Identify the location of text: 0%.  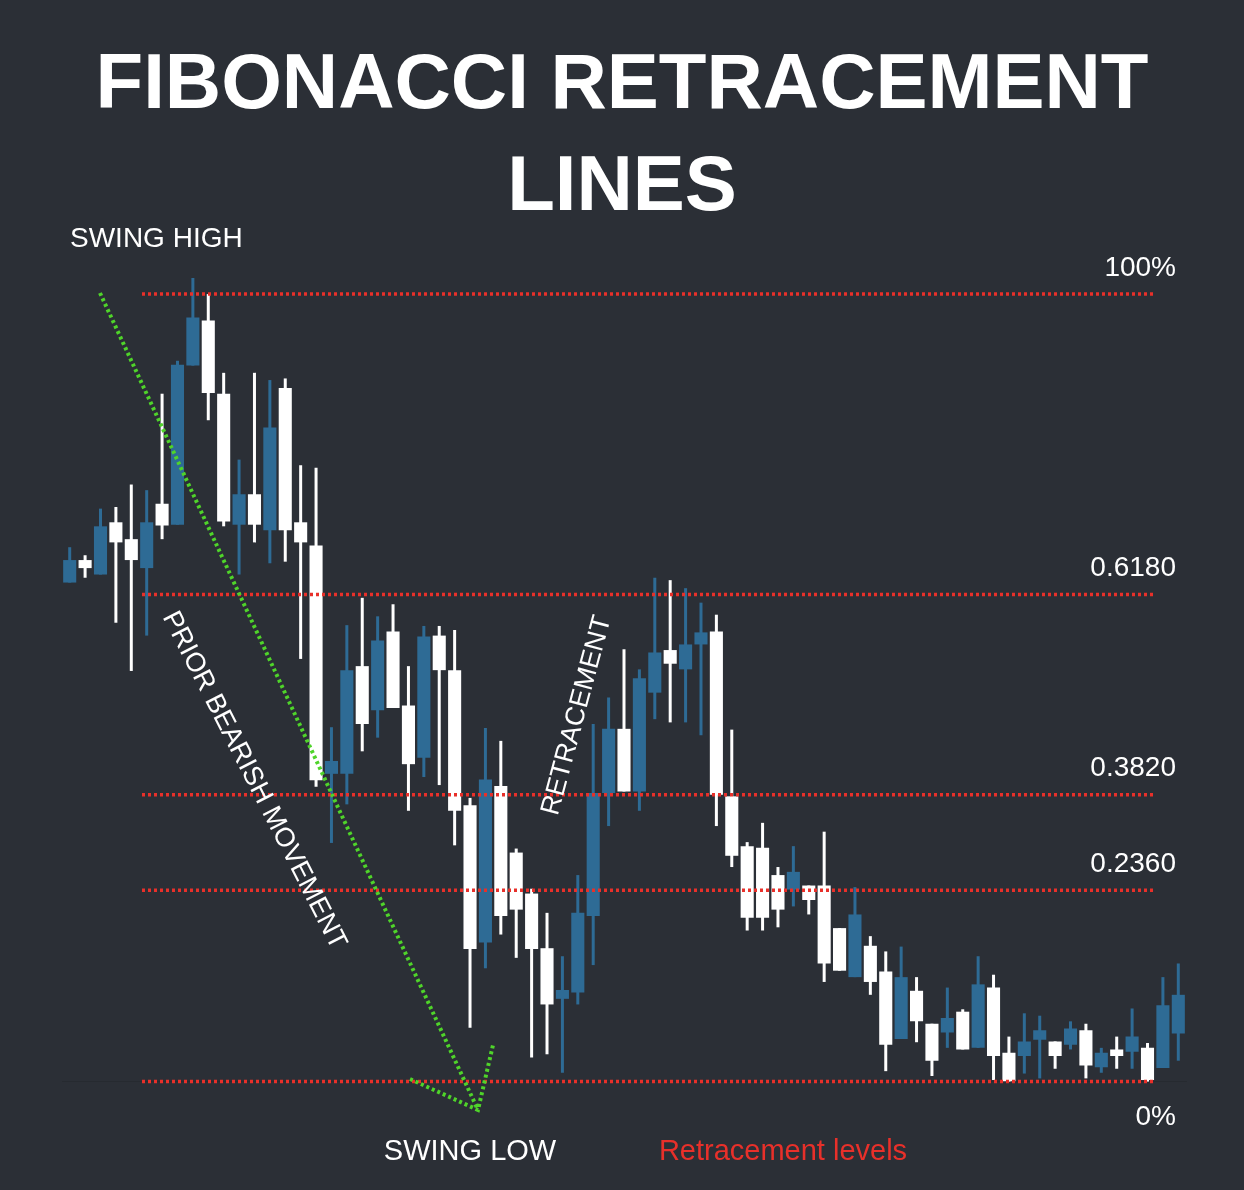
(1155, 1116).